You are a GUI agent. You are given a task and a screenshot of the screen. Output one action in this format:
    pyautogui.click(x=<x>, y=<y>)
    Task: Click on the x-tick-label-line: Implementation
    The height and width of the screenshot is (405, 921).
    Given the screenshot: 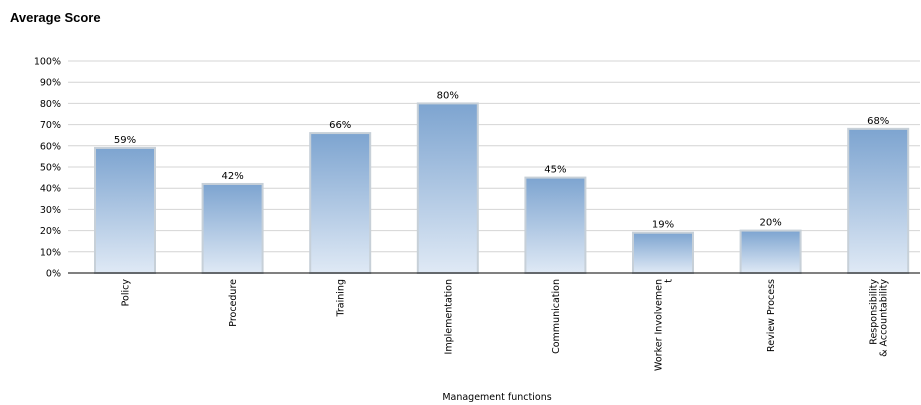 What is the action you would take?
    pyautogui.click(x=448, y=316)
    